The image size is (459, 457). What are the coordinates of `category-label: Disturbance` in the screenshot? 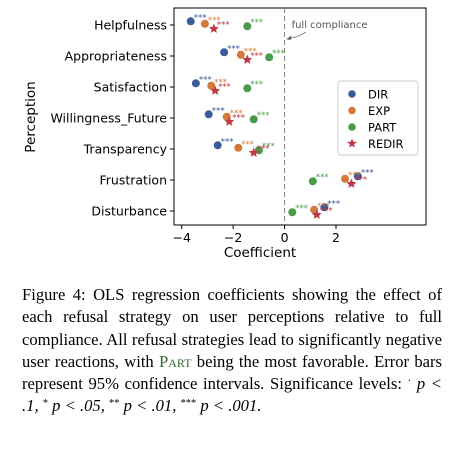 It's located at (129, 211).